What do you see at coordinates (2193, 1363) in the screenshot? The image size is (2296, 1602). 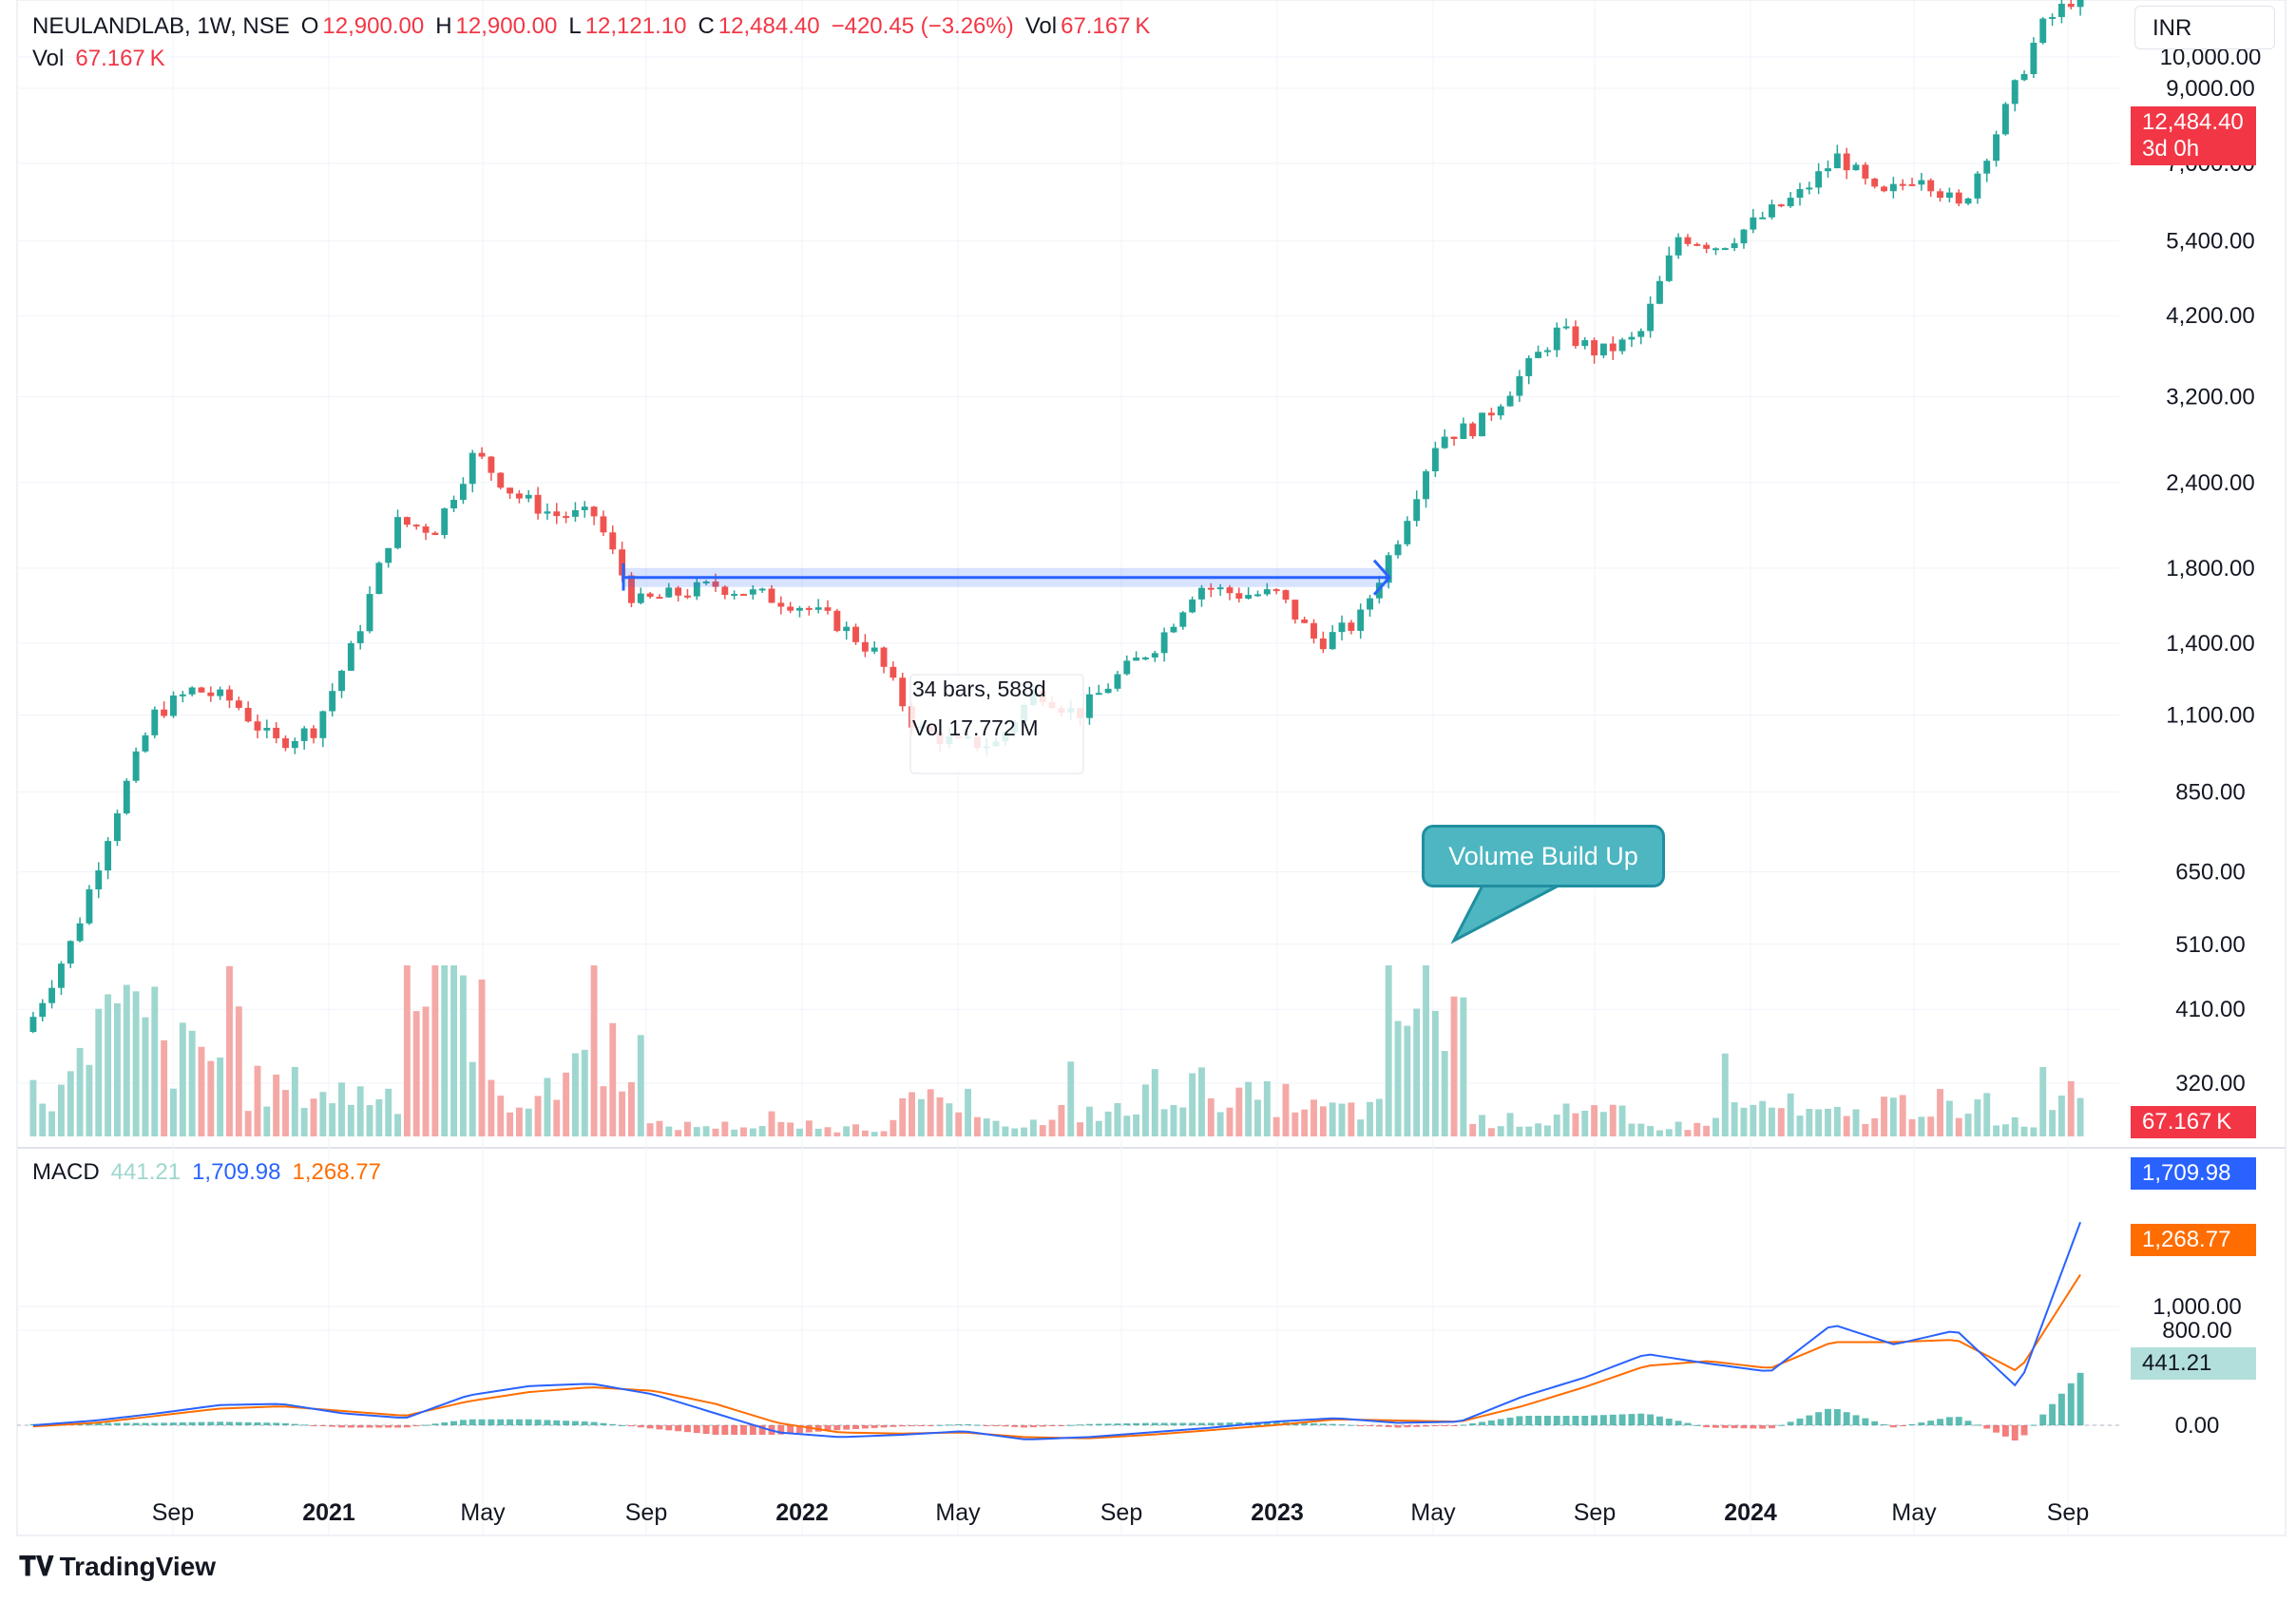 I see `histogram-badge: 441.21` at bounding box center [2193, 1363].